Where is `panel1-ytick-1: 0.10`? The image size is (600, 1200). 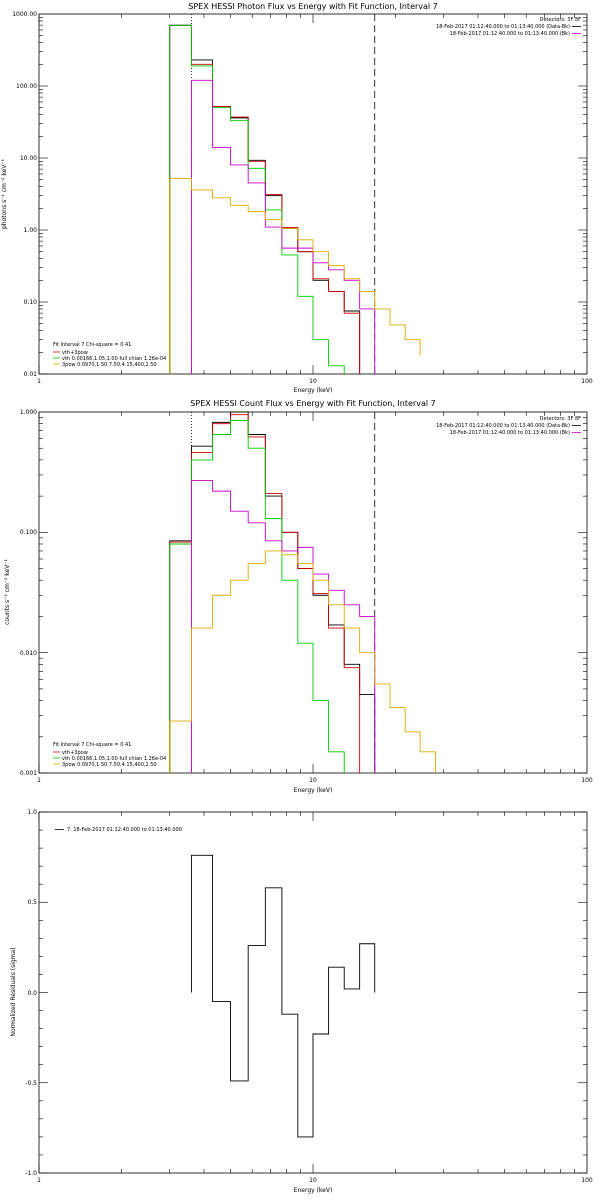
panel1-ytick-1: 0.10 is located at coordinates (31, 302).